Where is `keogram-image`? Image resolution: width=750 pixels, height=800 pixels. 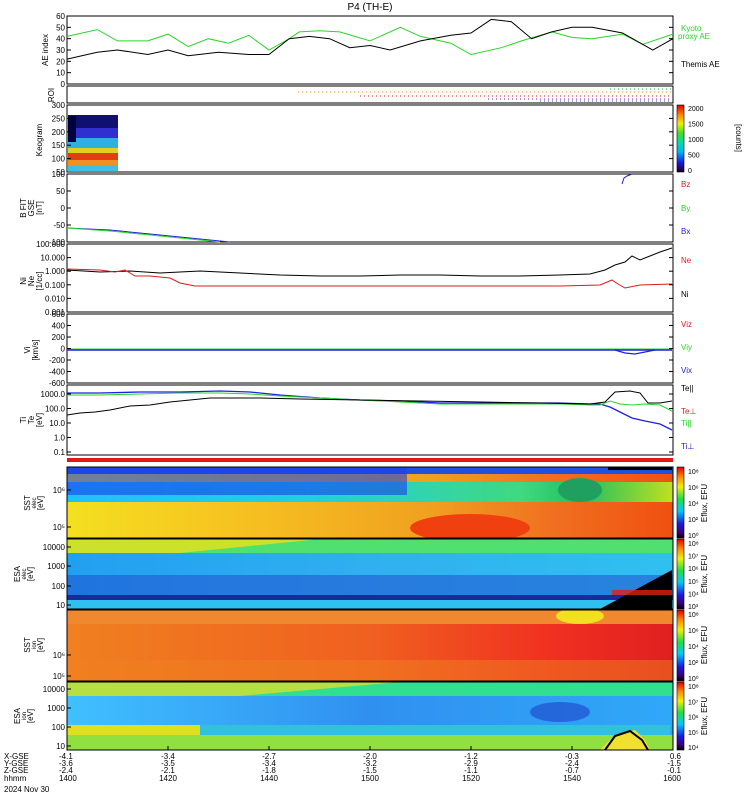 keogram-image is located at coordinates (93, 143).